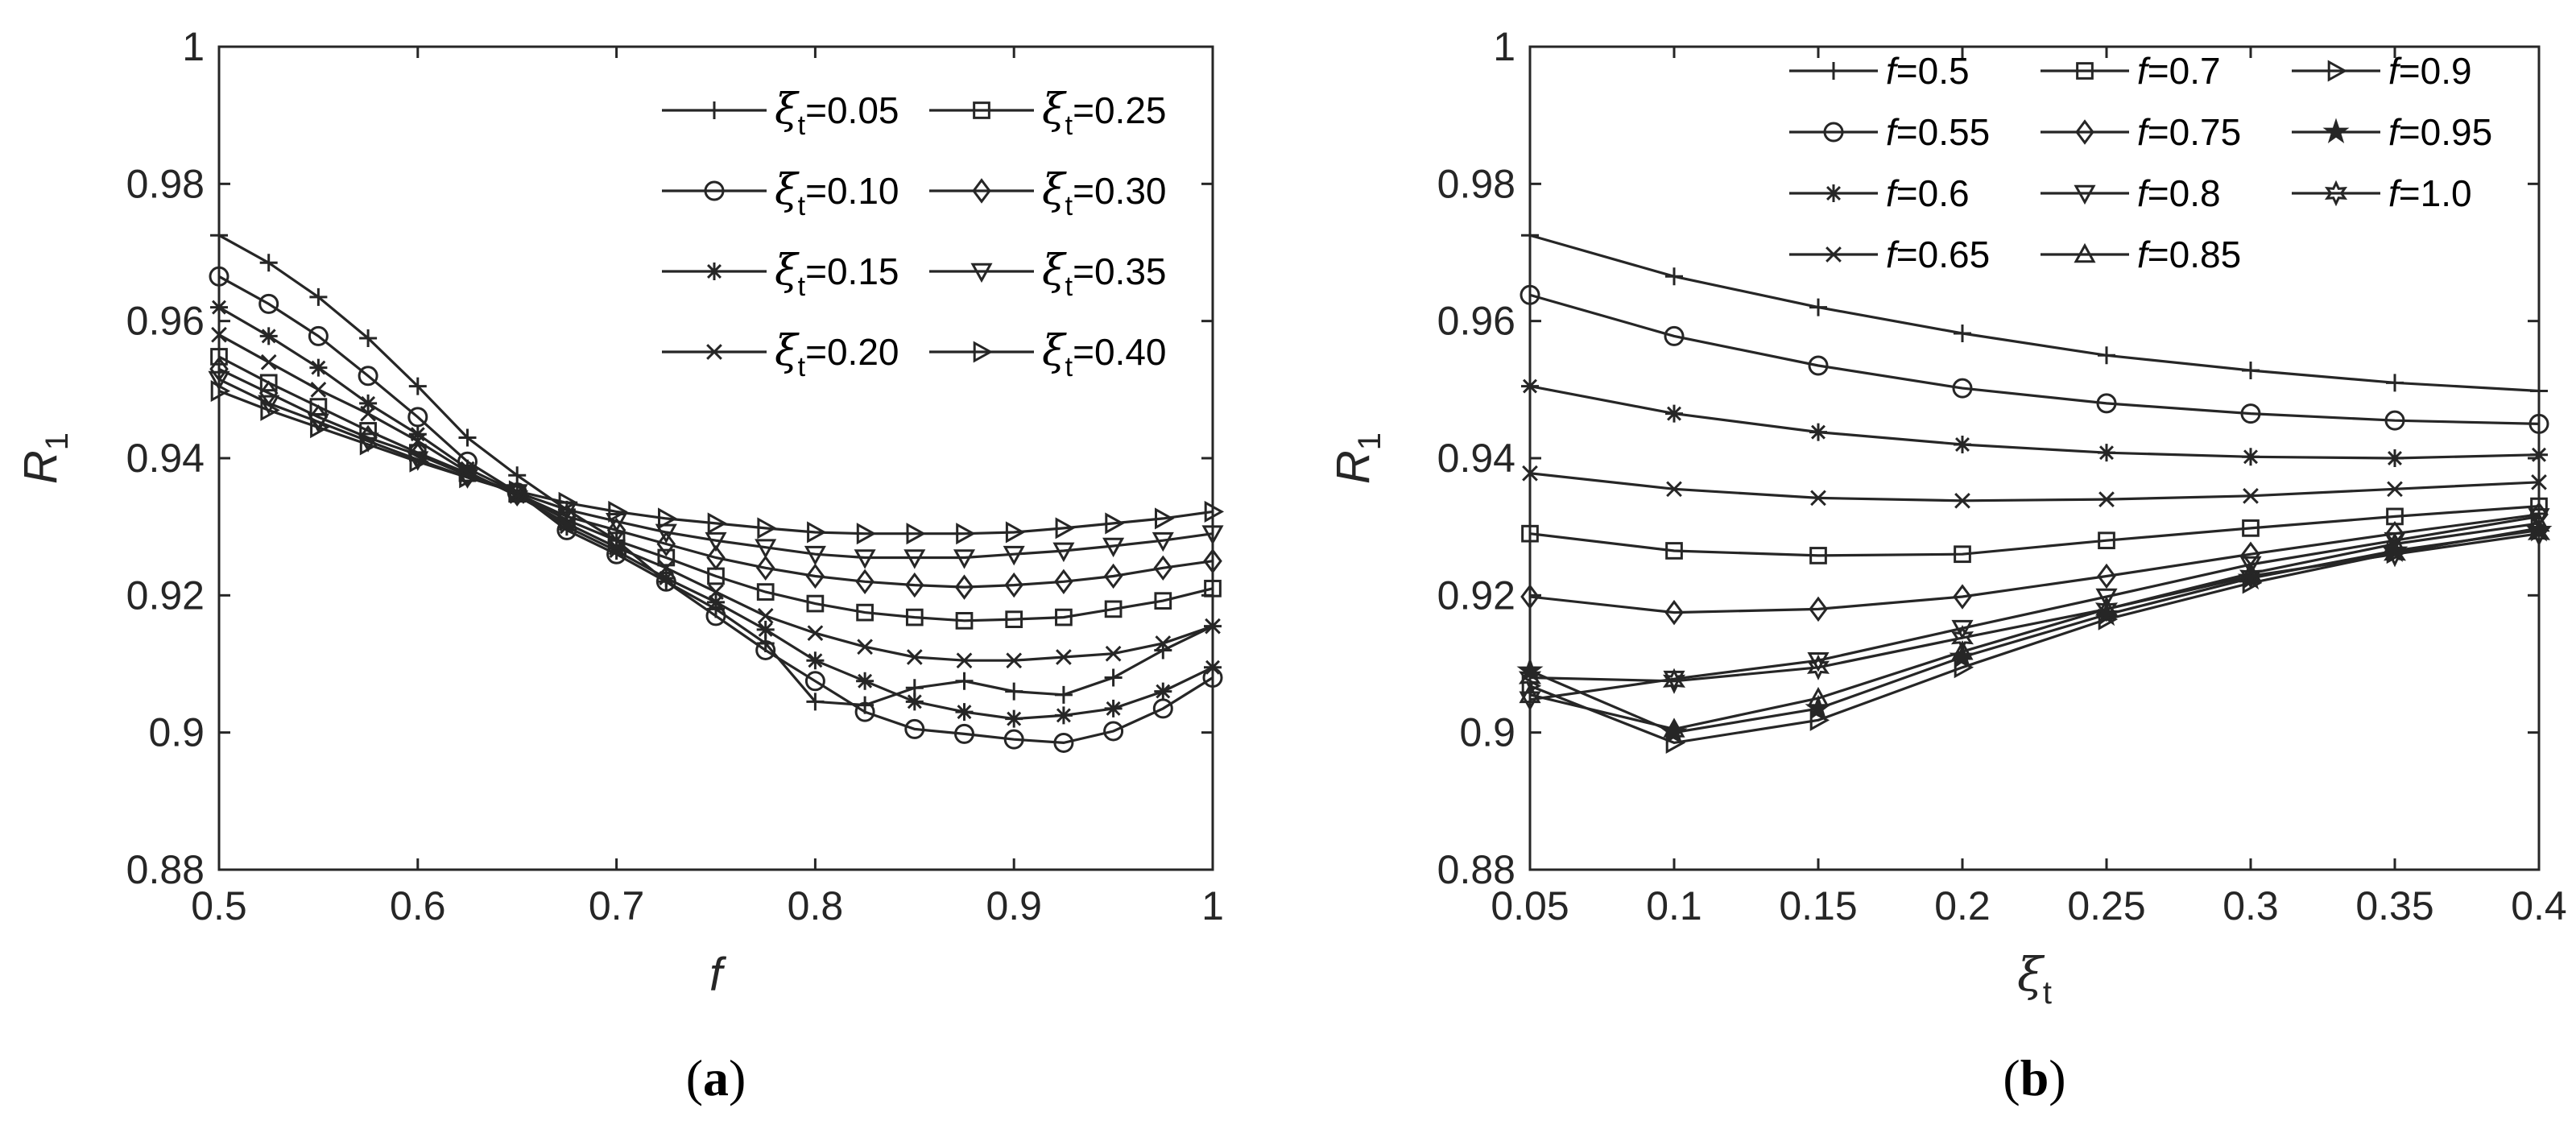 The height and width of the screenshot is (1133, 2576). What do you see at coordinates (1834, 255) in the screenshot?
I see `legend-marker` at bounding box center [1834, 255].